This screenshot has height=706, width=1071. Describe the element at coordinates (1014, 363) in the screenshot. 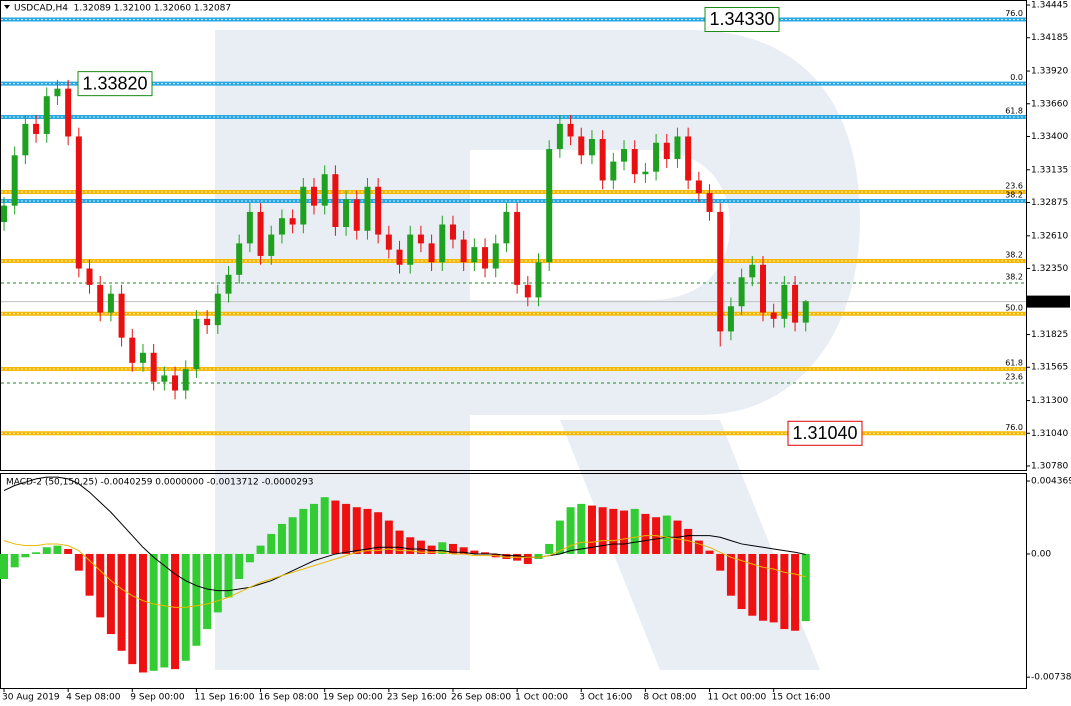

I see `level-label: 61.8` at that location.